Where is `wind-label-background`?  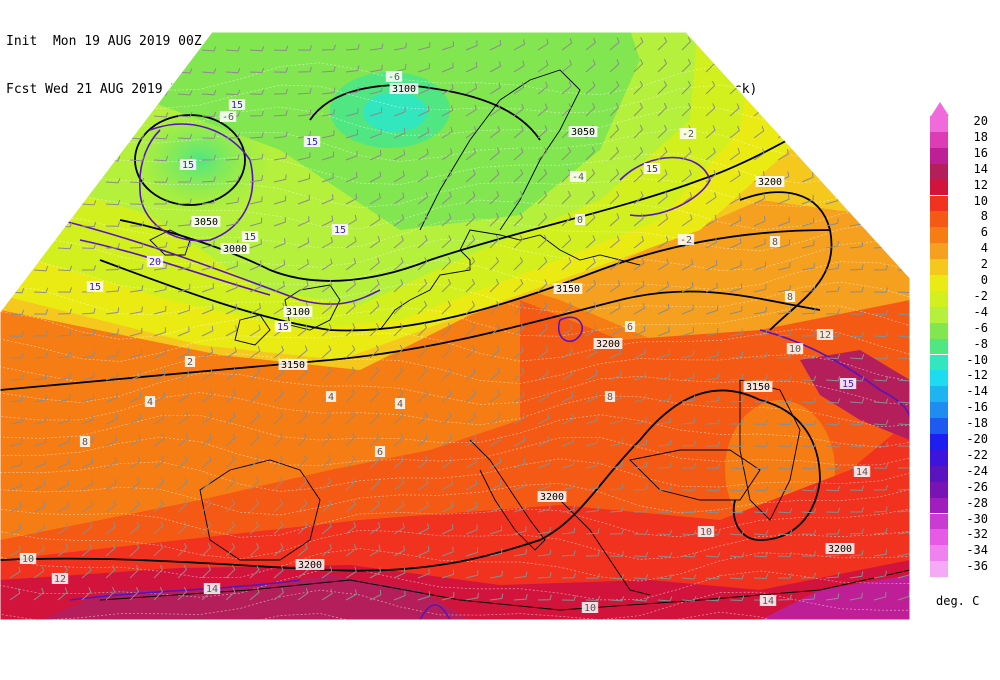
wind-label-background is located at coordinates (95, 286).